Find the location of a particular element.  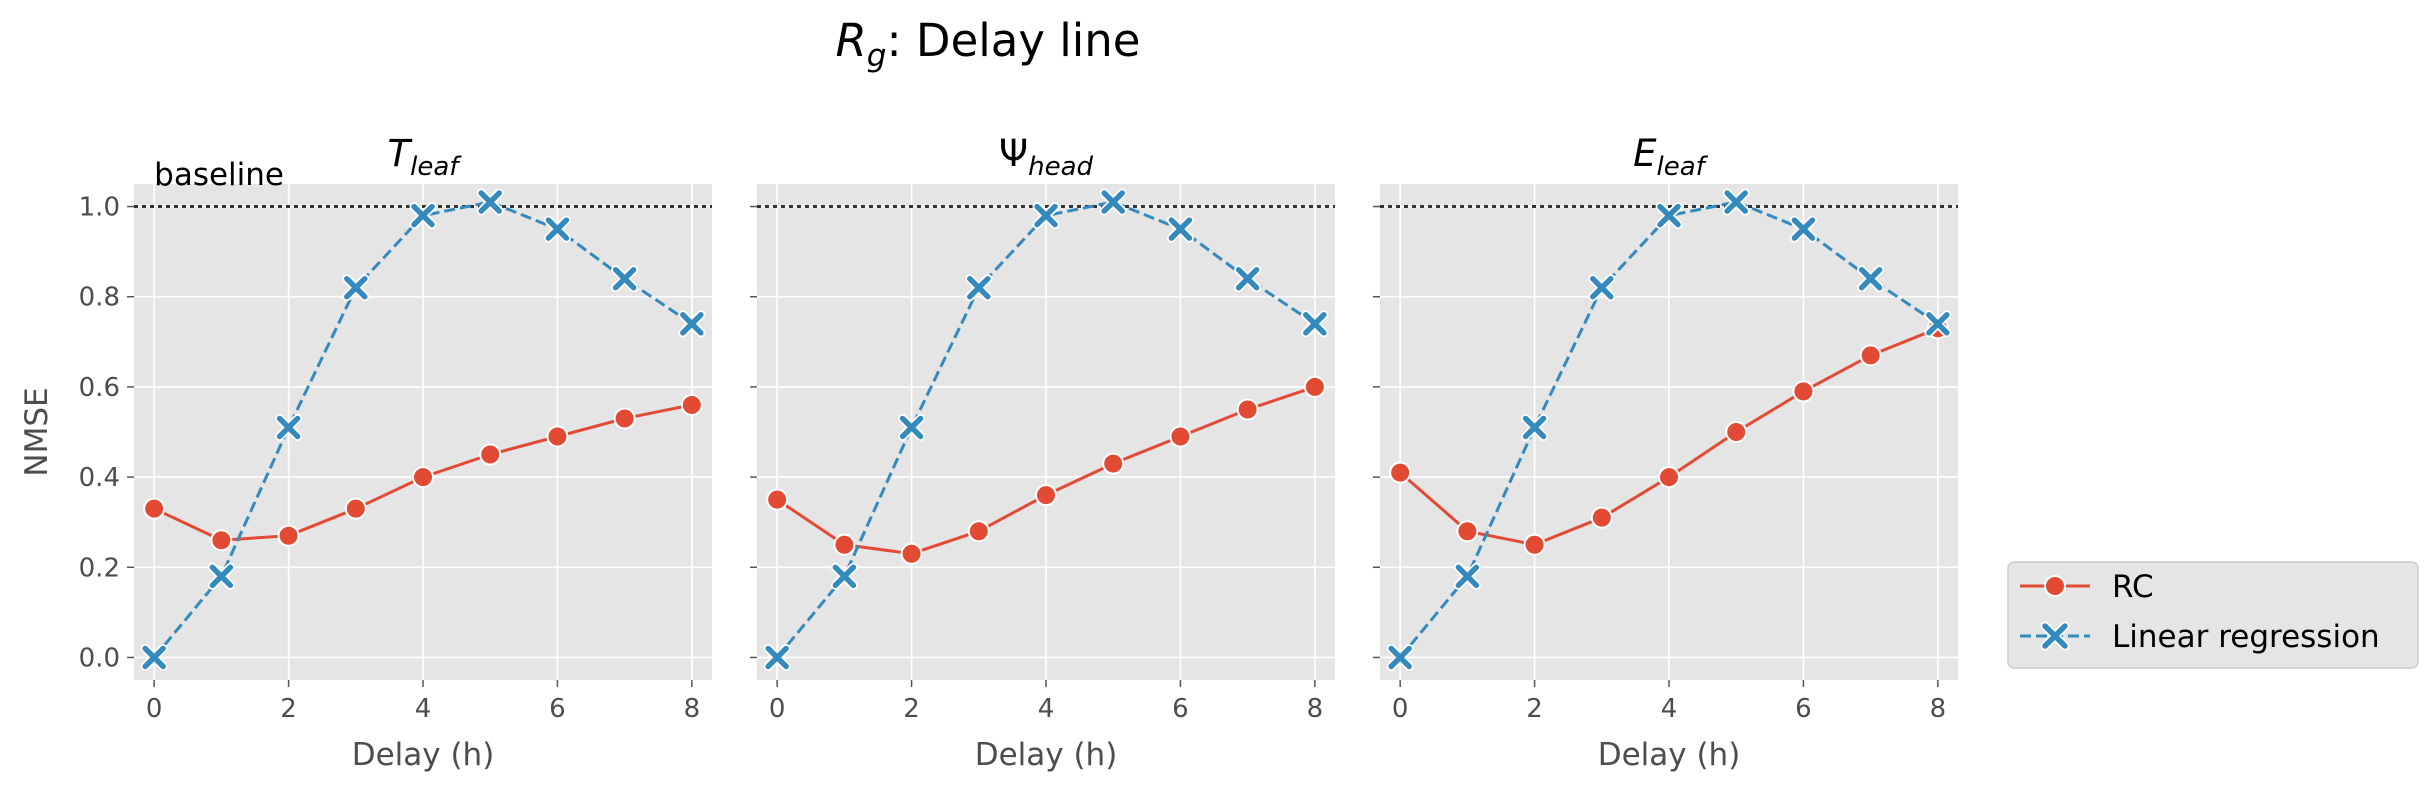

subplot-title: Tleaf is located at coordinates (425, 157).